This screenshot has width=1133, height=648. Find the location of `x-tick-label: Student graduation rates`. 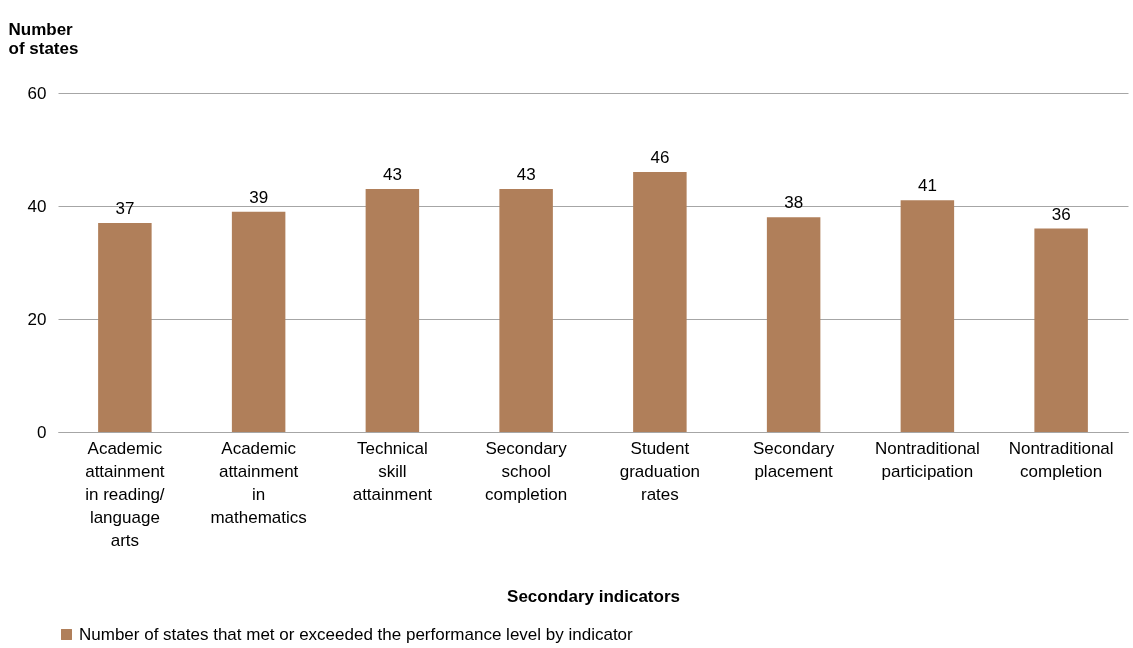

x-tick-label: Student graduation rates is located at coordinates (660, 471).